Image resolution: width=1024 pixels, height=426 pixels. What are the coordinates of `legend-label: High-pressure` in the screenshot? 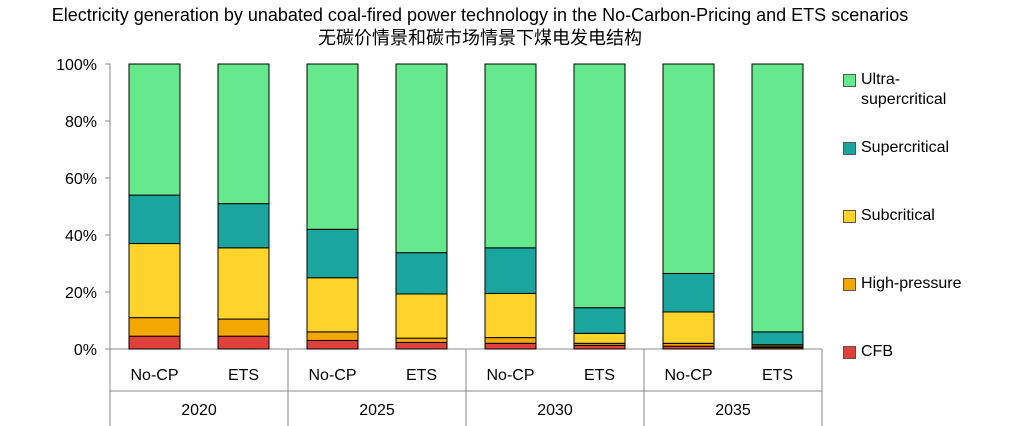 It's located at (911, 283).